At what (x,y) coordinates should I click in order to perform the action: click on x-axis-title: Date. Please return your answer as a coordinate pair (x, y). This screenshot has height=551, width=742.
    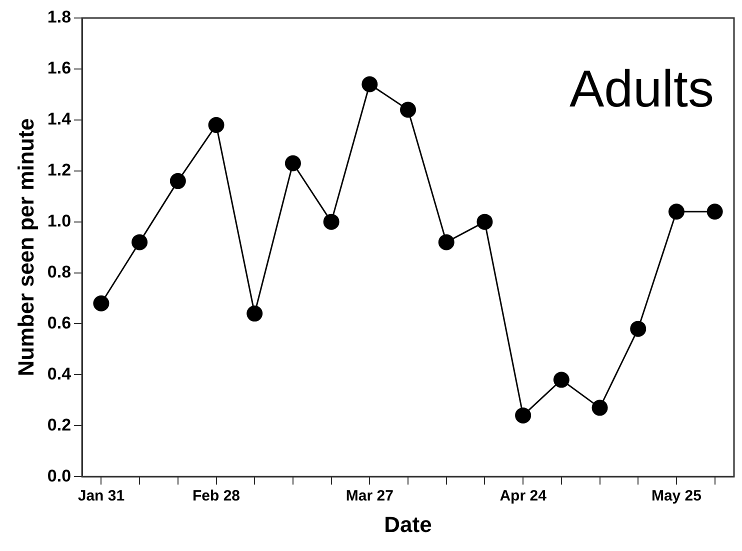
    Looking at the image, I should click on (408, 524).